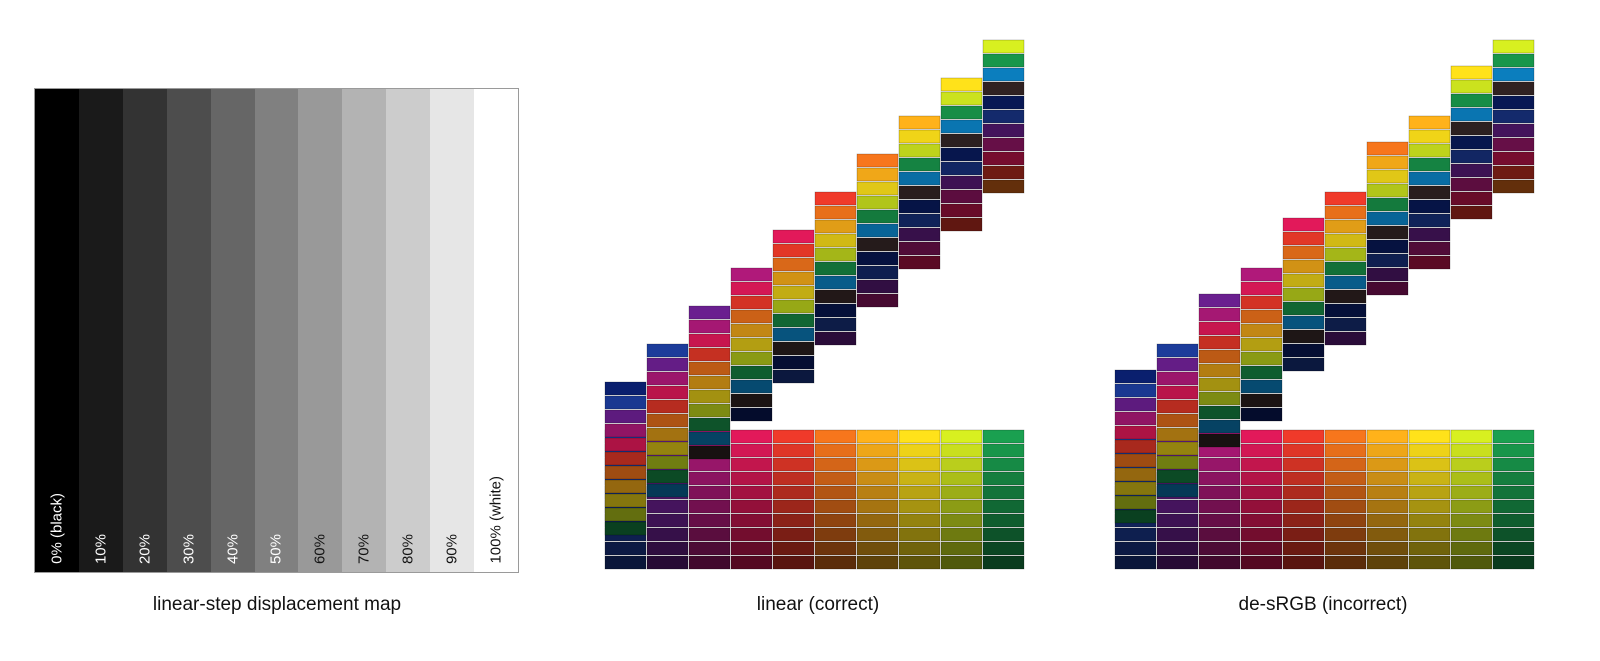 Image resolution: width=1600 pixels, height=661 pixels. I want to click on render-linear-caption: linear (correct), so click(818, 604).